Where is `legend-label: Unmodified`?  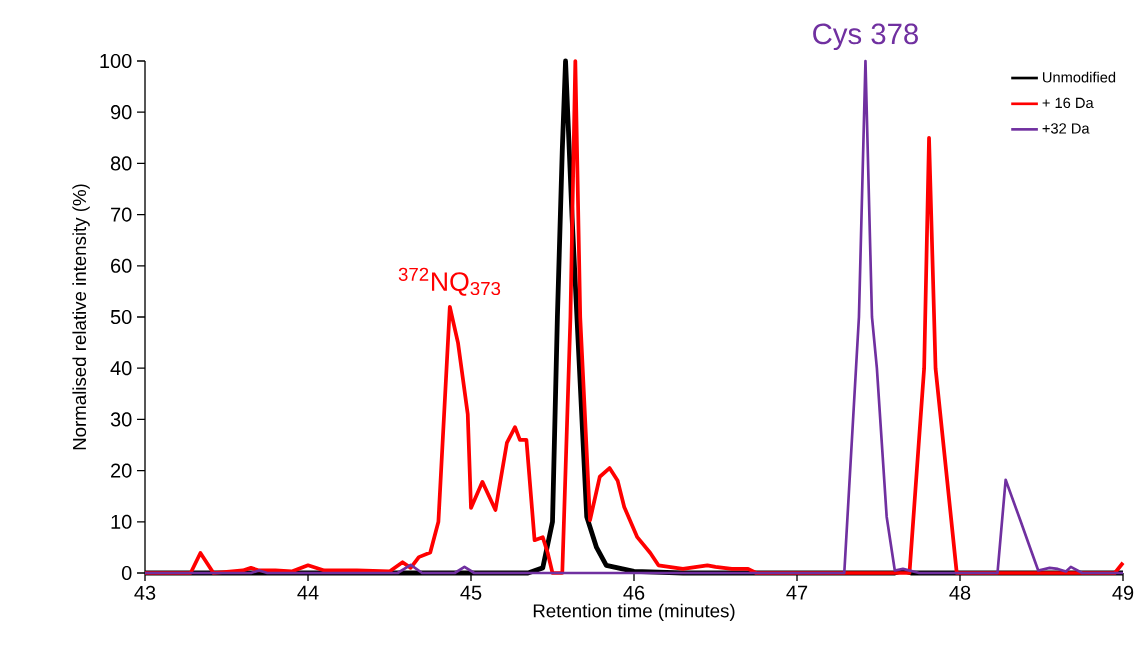 legend-label: Unmodified is located at coordinates (1079, 77).